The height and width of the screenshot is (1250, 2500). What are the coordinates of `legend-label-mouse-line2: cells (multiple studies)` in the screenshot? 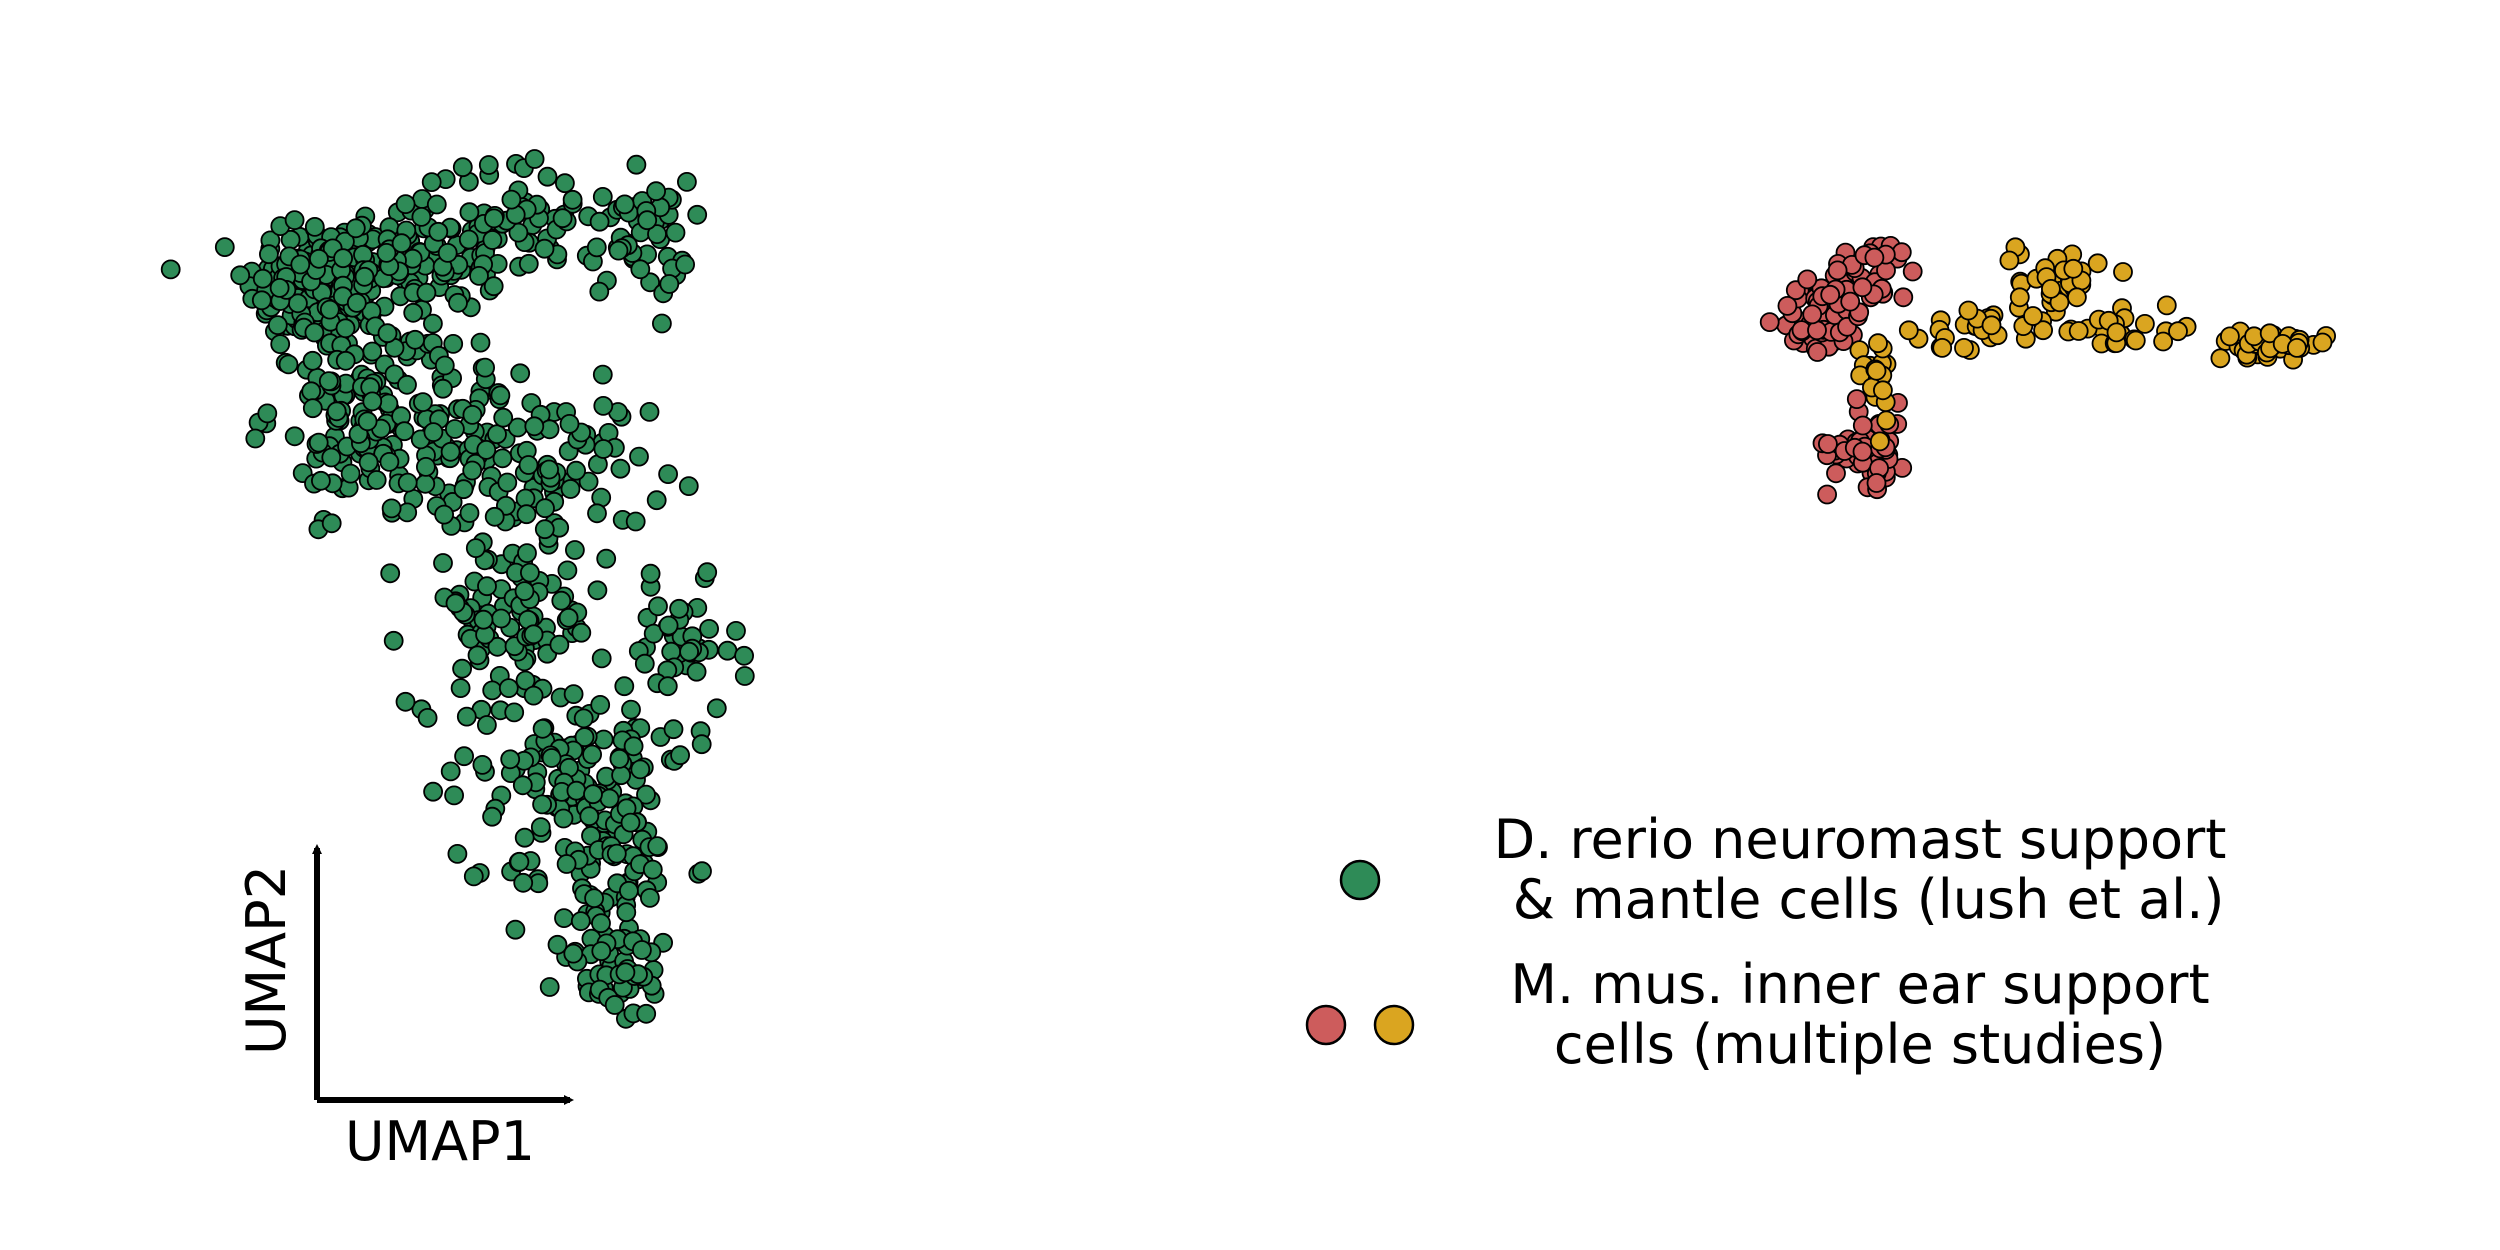 It's located at (1860, 1044).